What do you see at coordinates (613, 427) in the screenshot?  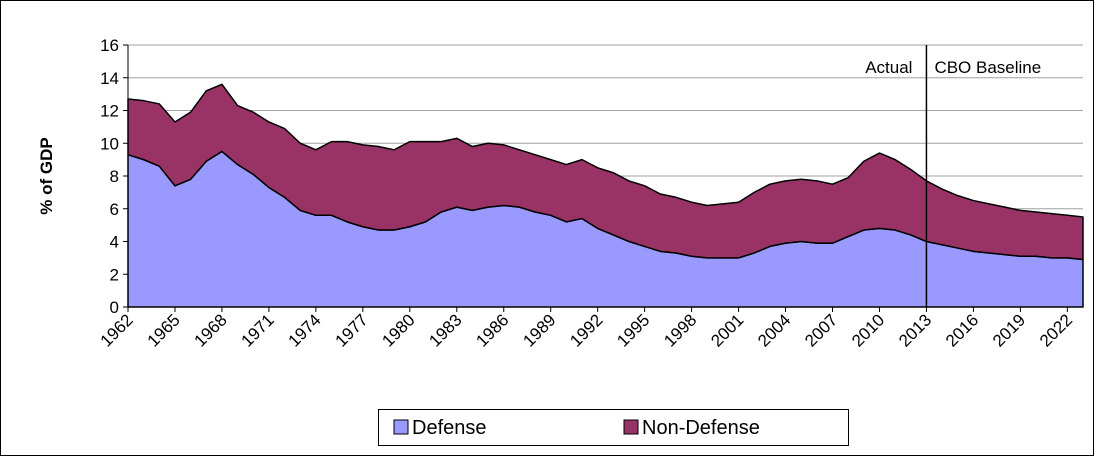 I see `legend-box` at bounding box center [613, 427].